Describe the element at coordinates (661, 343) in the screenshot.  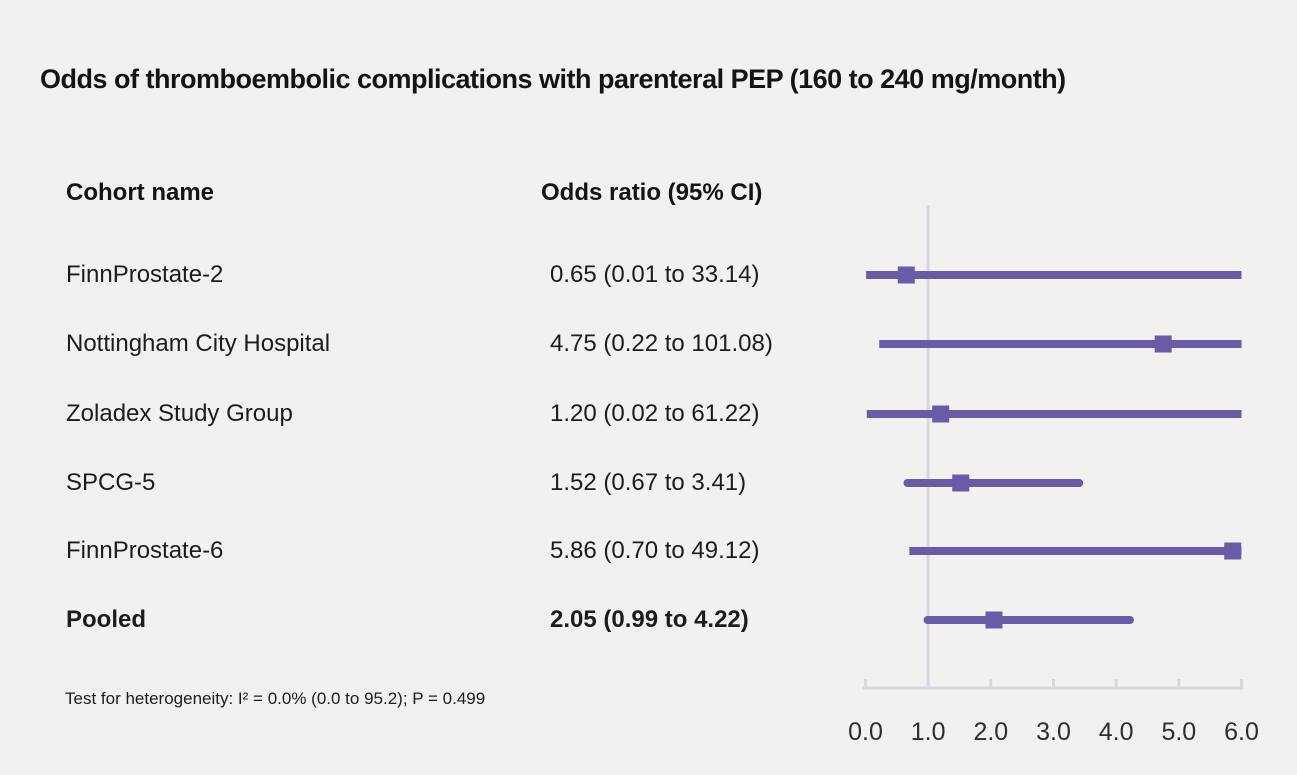
I see `odds-ratio-value: 4.75 (0.22 to 101.08)` at that location.